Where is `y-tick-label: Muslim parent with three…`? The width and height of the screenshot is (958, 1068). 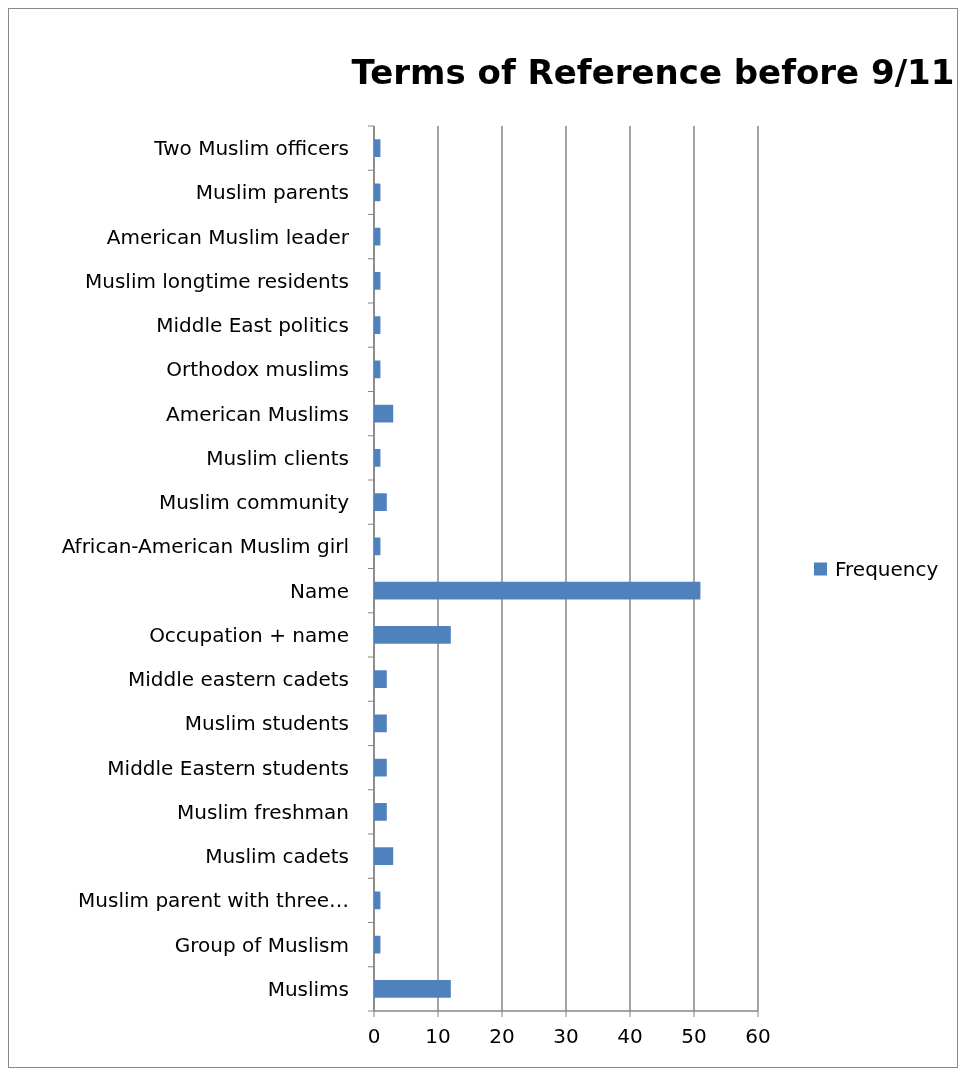 y-tick-label: Muslim parent with three… is located at coordinates (213, 900).